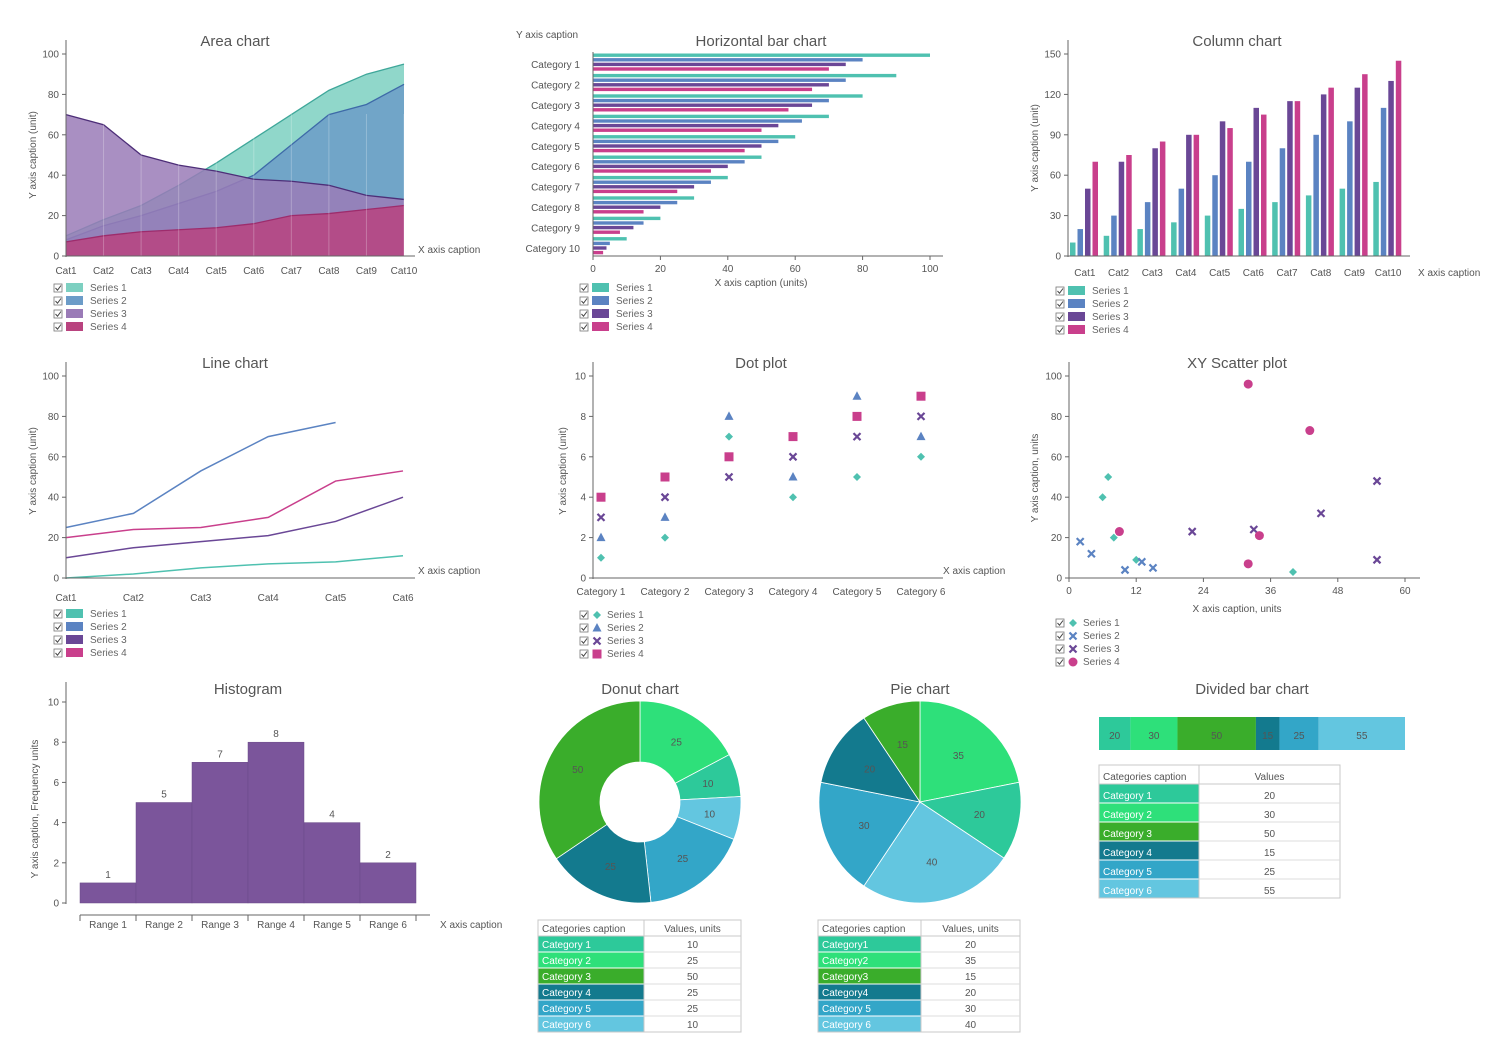  I want to click on table-category-label: Category 5, so click(566, 1009).